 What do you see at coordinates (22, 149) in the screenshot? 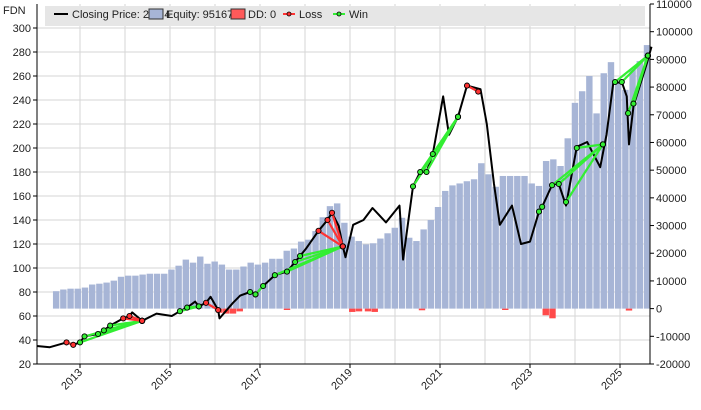
I see `left-tick-label: 200` at bounding box center [22, 149].